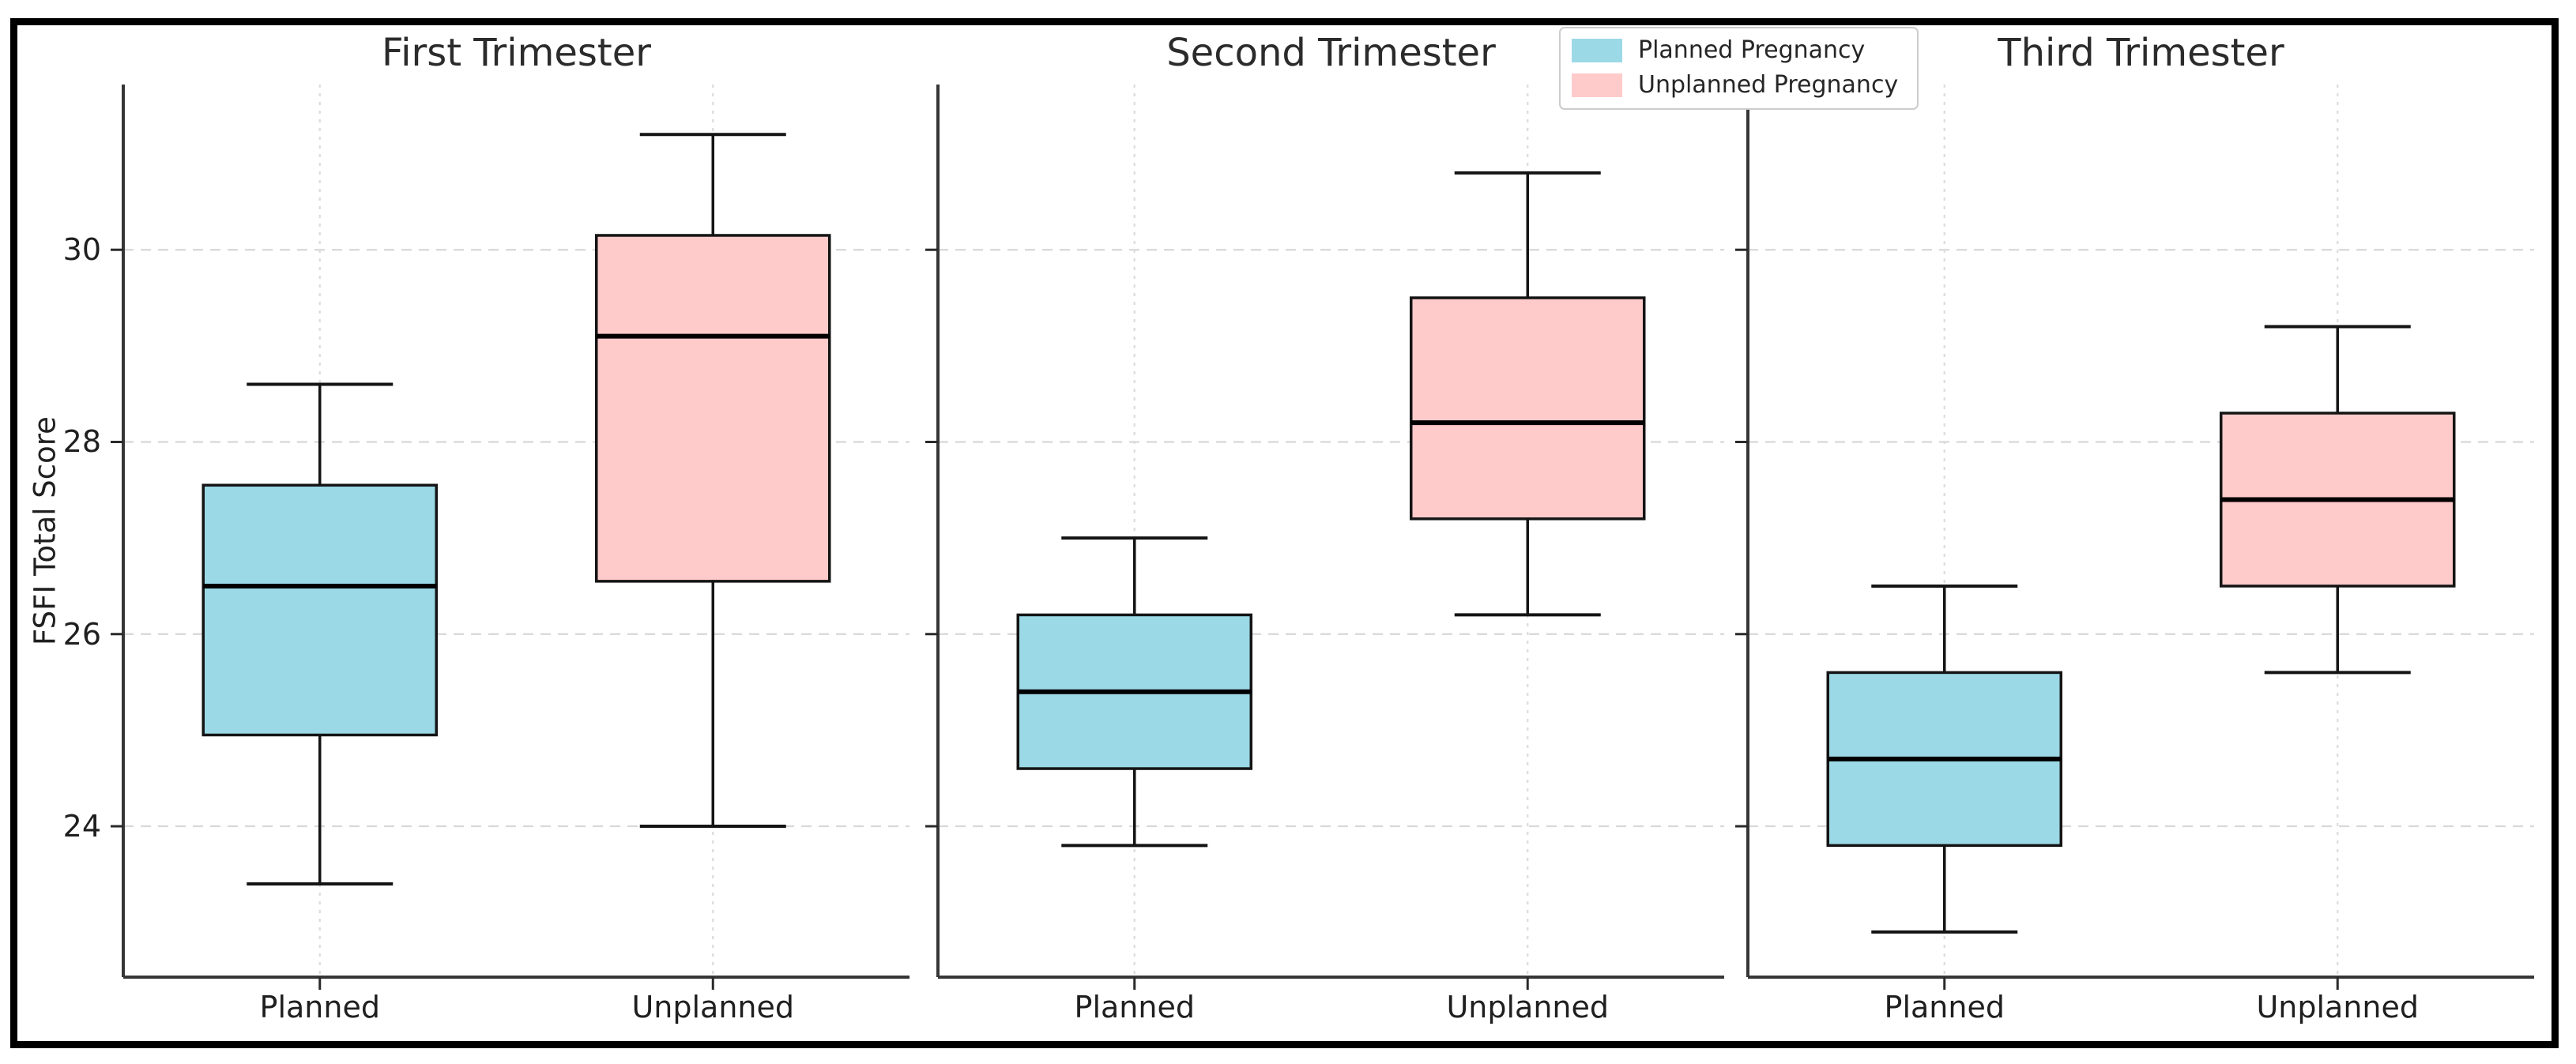 The image size is (2576, 1064). What do you see at coordinates (81, 634) in the screenshot?
I see `y-tick-label: 26` at bounding box center [81, 634].